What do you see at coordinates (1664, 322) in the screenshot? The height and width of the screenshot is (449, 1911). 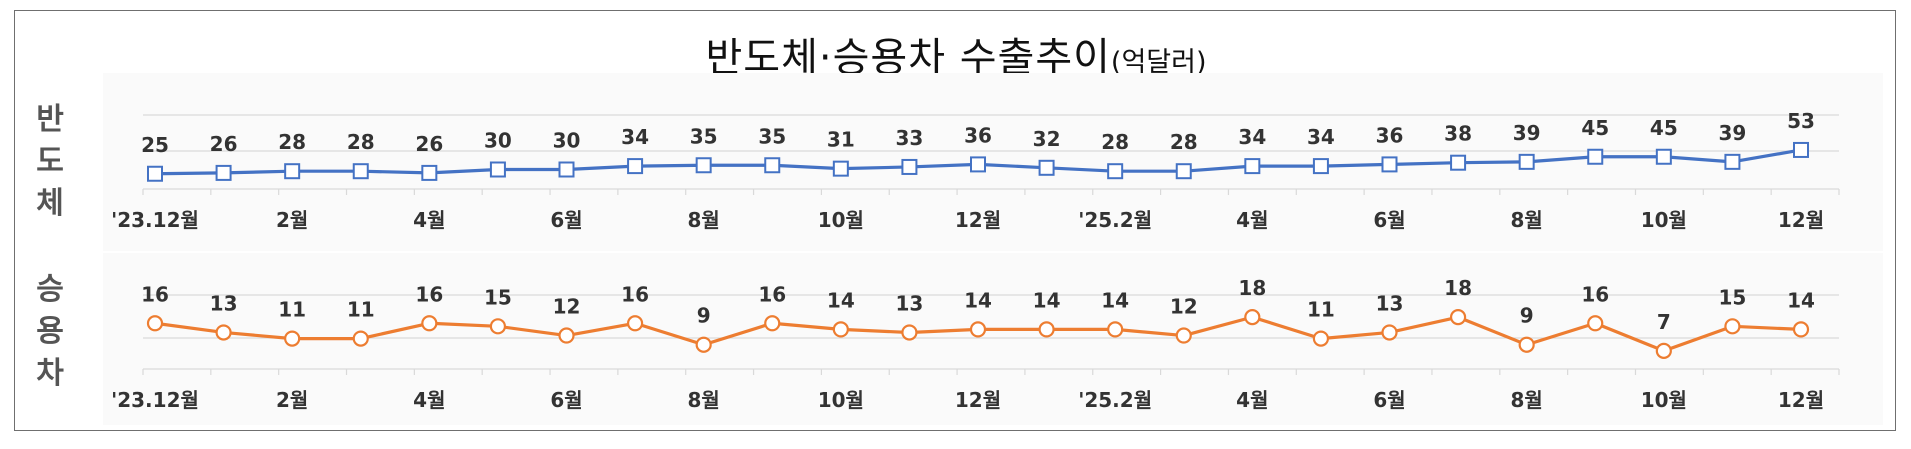 I see `passenger-car-data-label: 7` at bounding box center [1664, 322].